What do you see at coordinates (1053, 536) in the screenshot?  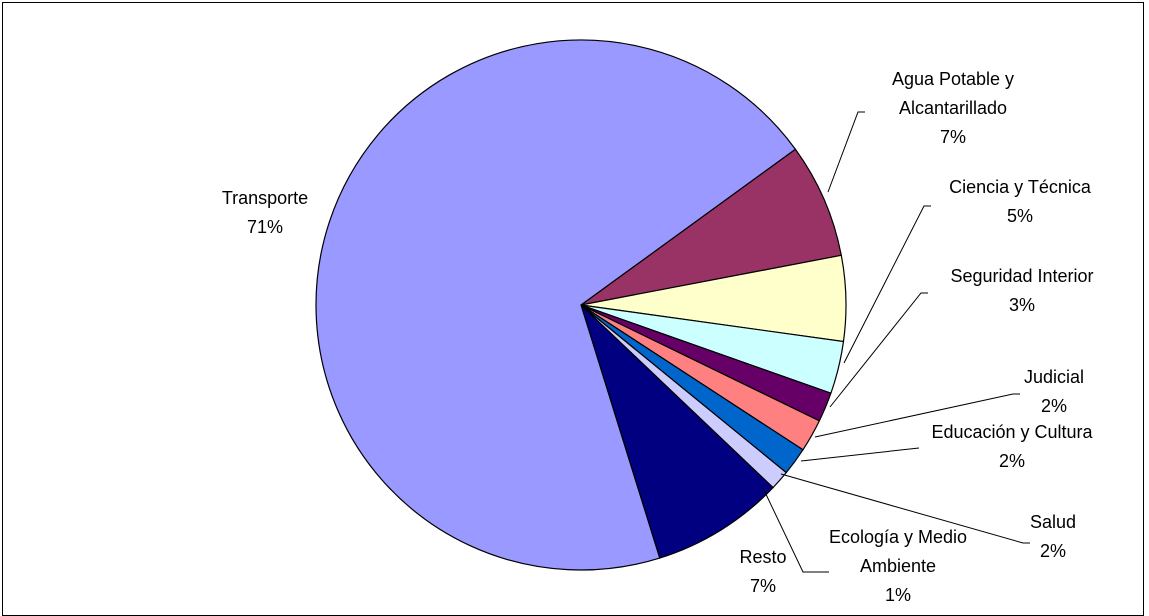 I see `slice-label: Salud 2%` at bounding box center [1053, 536].